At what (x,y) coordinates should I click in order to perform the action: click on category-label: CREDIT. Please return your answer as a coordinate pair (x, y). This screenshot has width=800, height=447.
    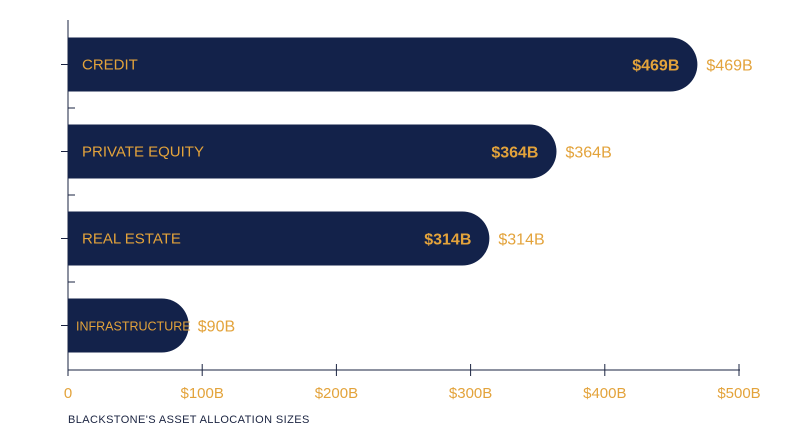
    Looking at the image, I should click on (110, 65).